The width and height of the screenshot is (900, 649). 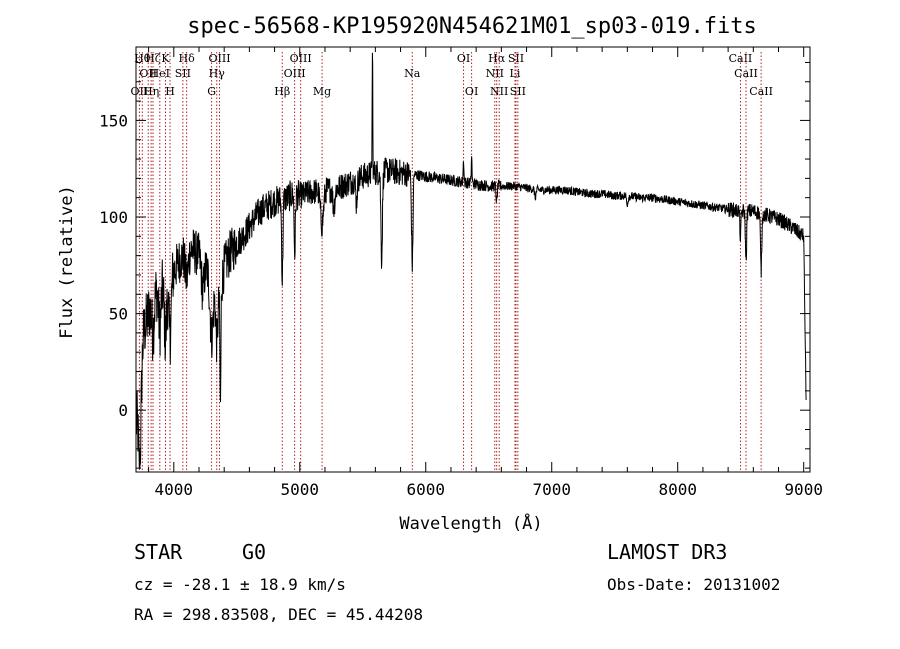 What do you see at coordinates (322, 91) in the screenshot?
I see `line-label: Mg` at bounding box center [322, 91].